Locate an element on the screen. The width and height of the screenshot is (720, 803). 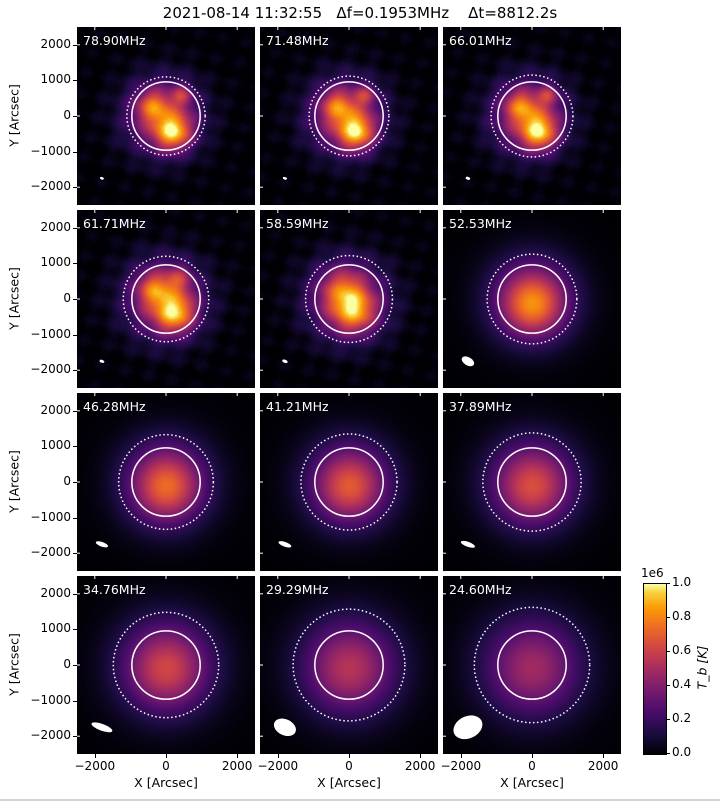
colorbar-tick-label: 0.4 is located at coordinates (681, 684).